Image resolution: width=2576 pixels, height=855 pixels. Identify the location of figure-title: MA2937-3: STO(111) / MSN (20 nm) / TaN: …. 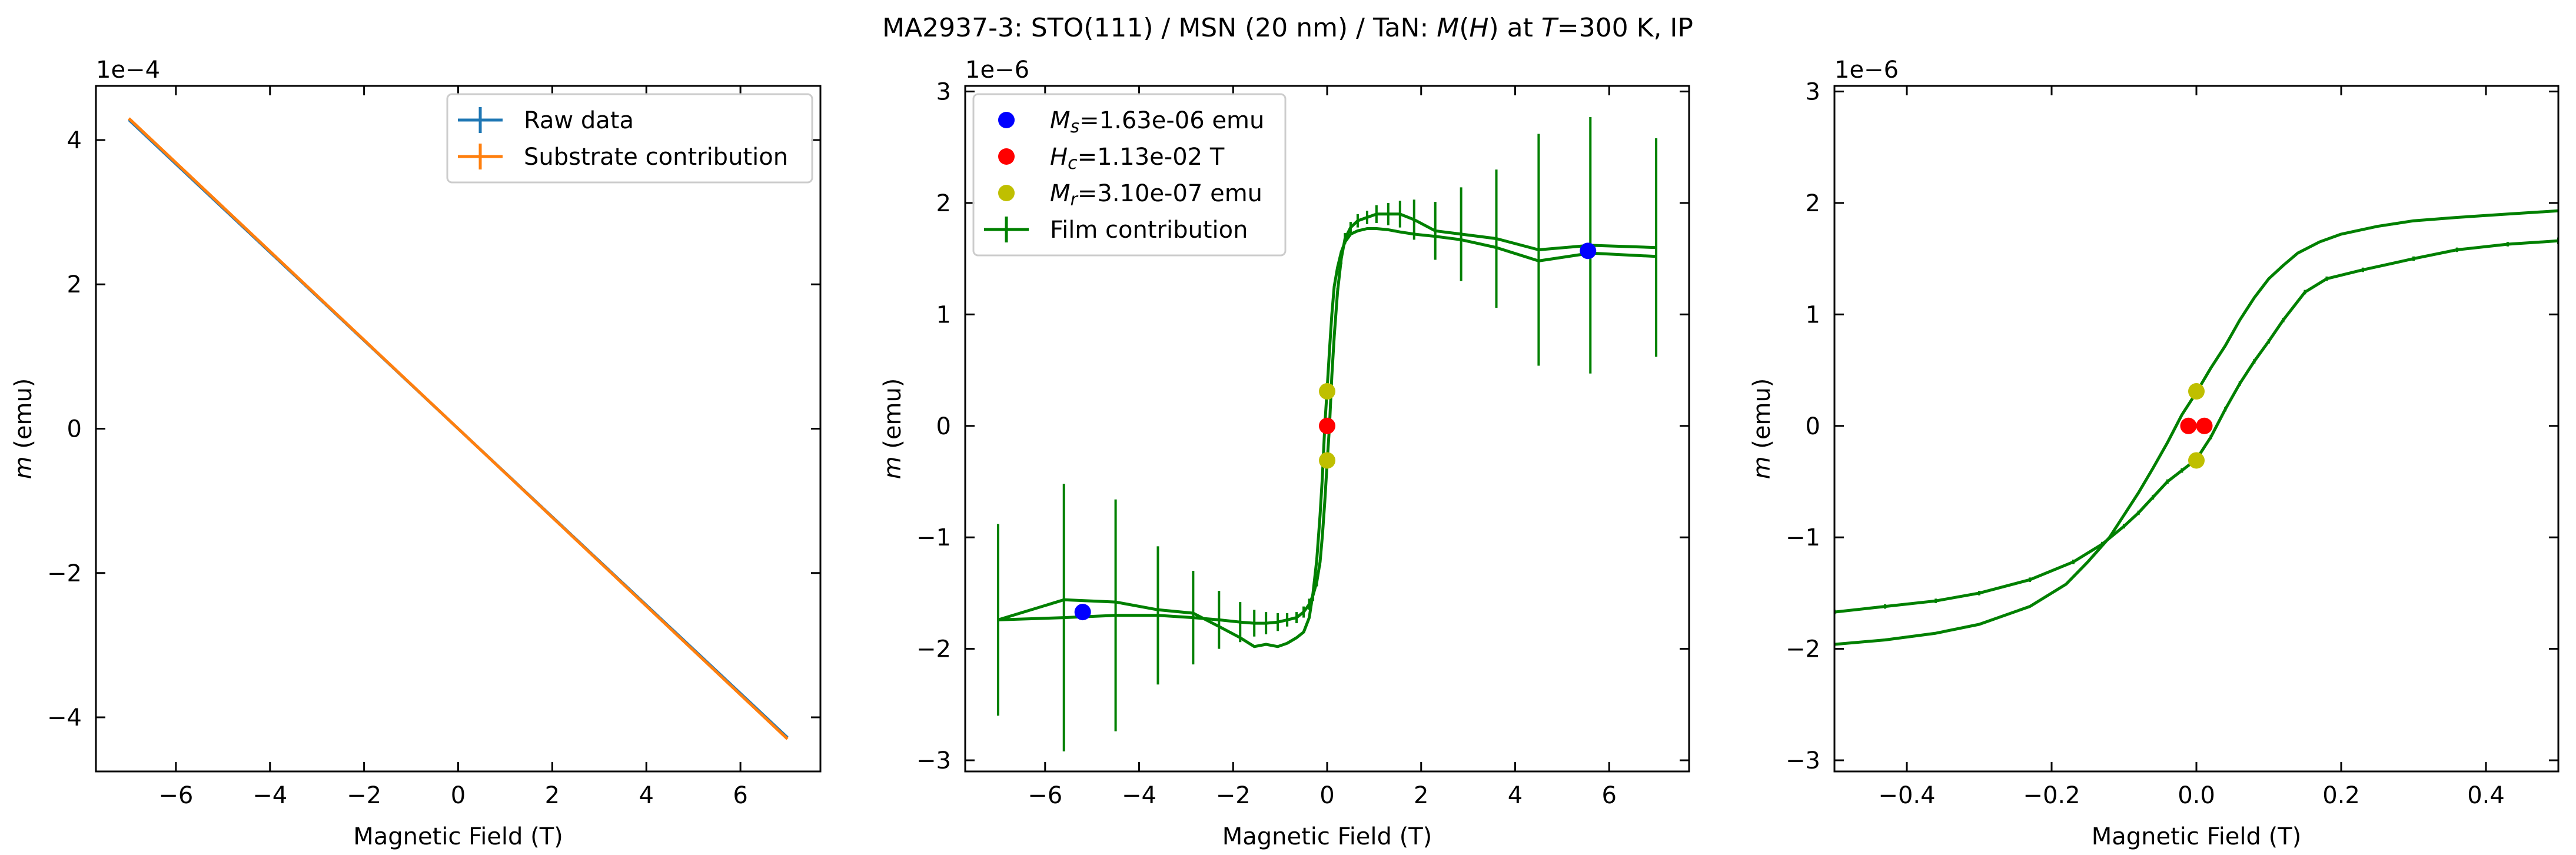
(1287, 28).